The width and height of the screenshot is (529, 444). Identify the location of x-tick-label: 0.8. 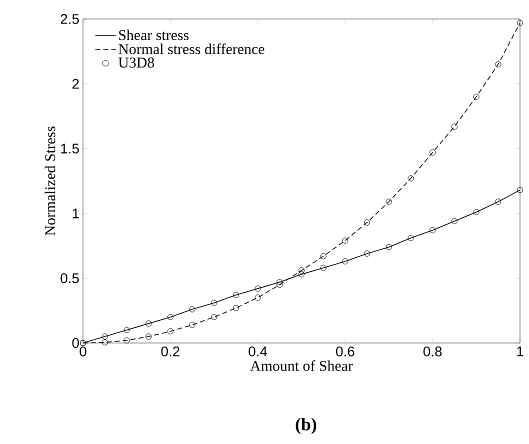
(432, 351).